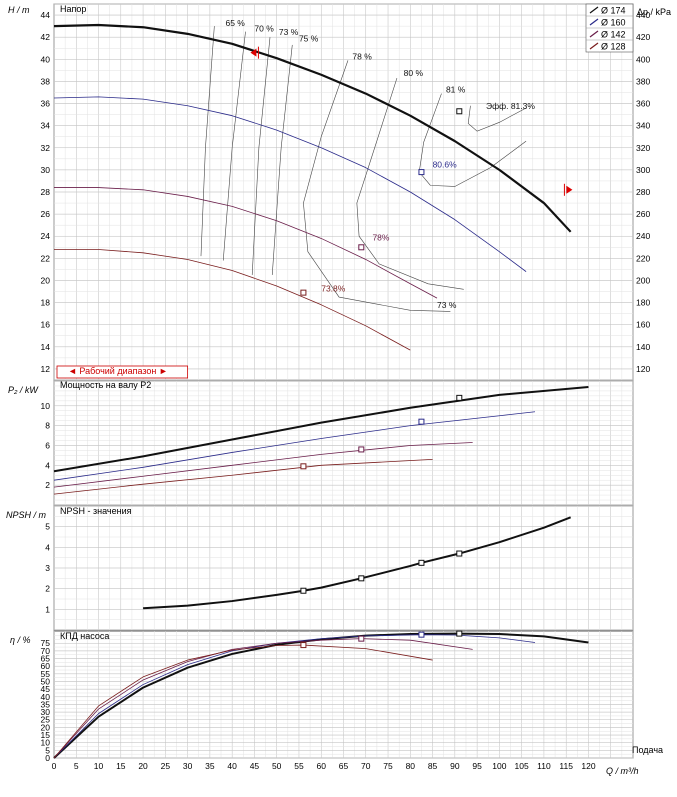 This screenshot has width=677, height=797. What do you see at coordinates (47, 527) in the screenshot?
I see `npsh-y-tick-label: 5` at bounding box center [47, 527].